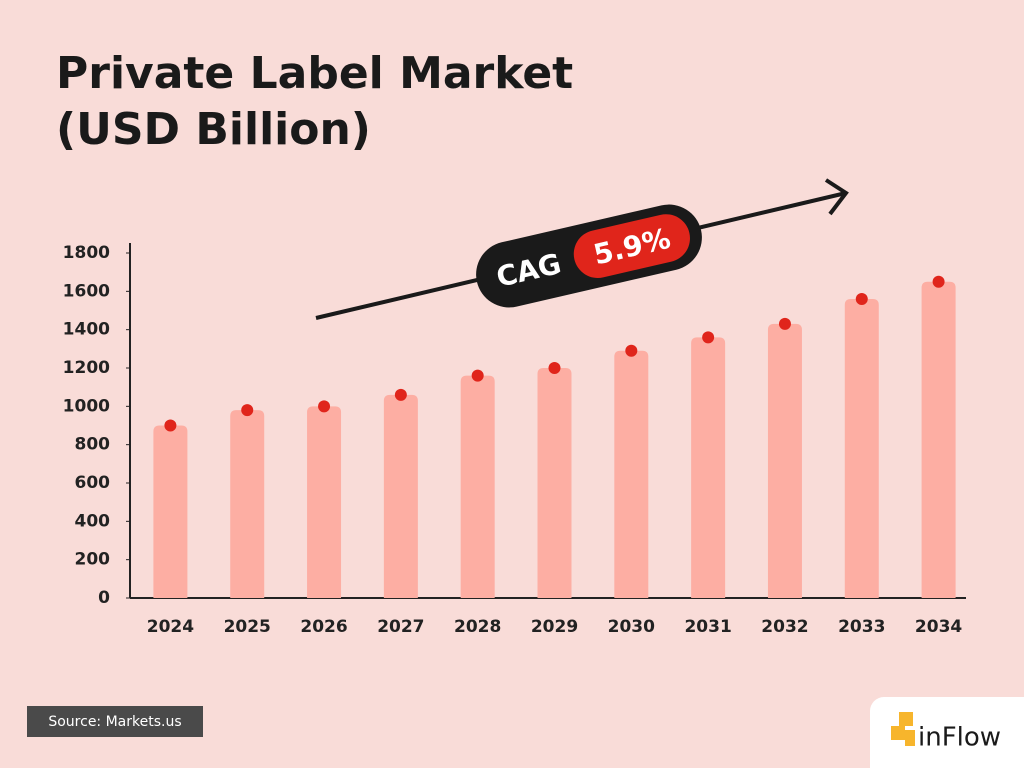  What do you see at coordinates (93, 483) in the screenshot?
I see `y-tick-label: 600` at bounding box center [93, 483].